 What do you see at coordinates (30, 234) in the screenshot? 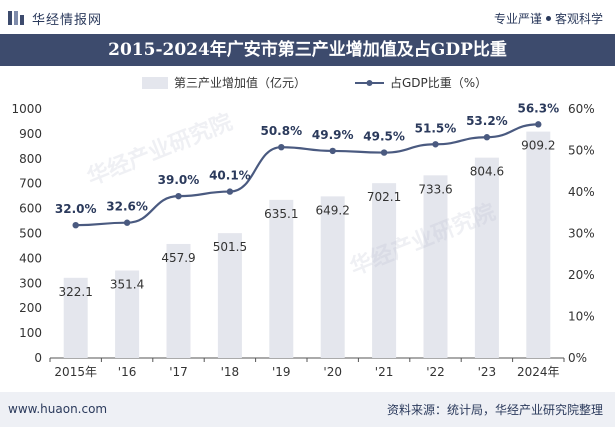
I see `y-left-tick-label: 500` at bounding box center [30, 234].